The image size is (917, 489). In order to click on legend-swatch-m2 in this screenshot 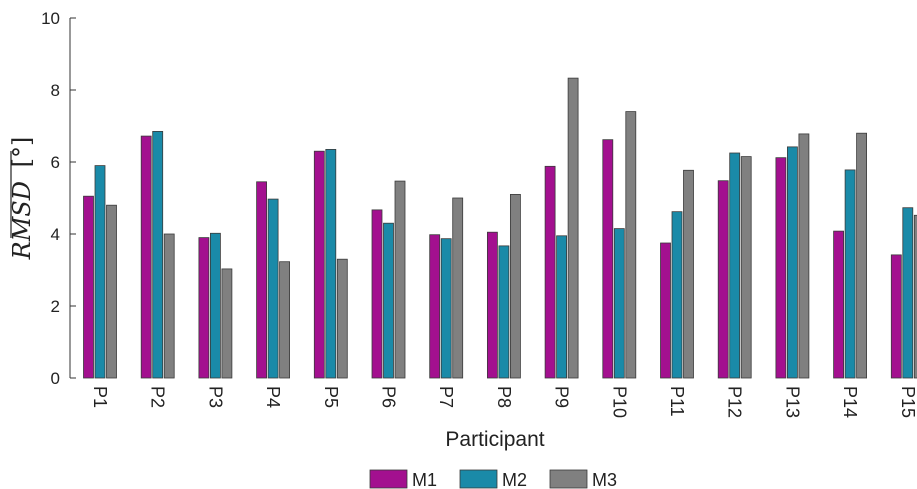, I will do `click(478, 479)`.